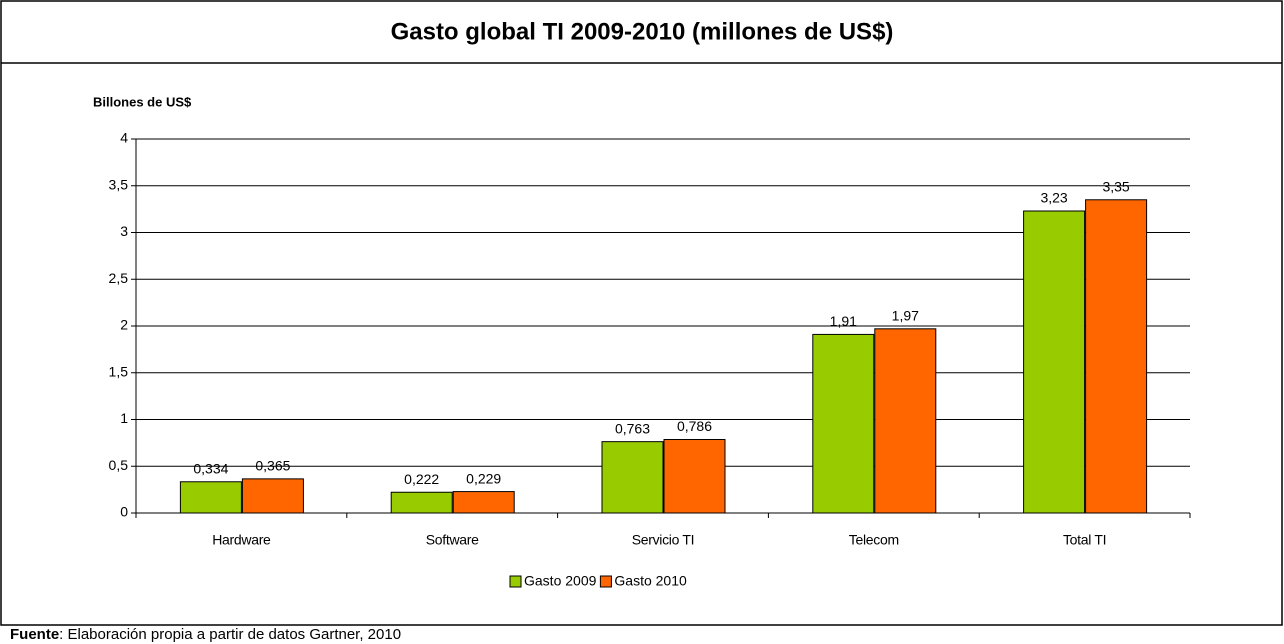  What do you see at coordinates (421, 479) in the screenshot?
I see `value-label: 0,222` at bounding box center [421, 479].